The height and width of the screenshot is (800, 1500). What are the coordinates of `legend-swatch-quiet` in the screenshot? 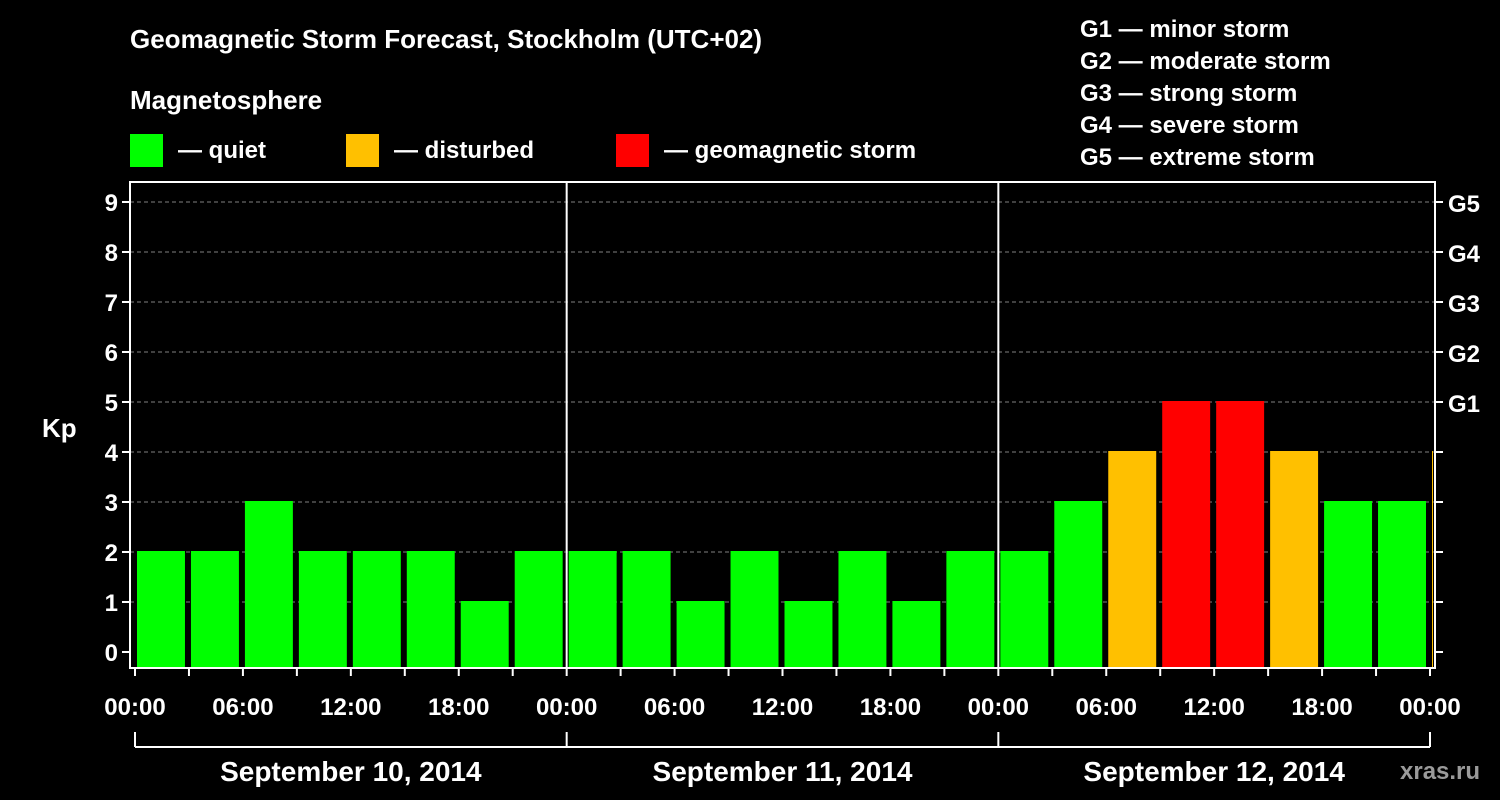 It's located at (146, 150).